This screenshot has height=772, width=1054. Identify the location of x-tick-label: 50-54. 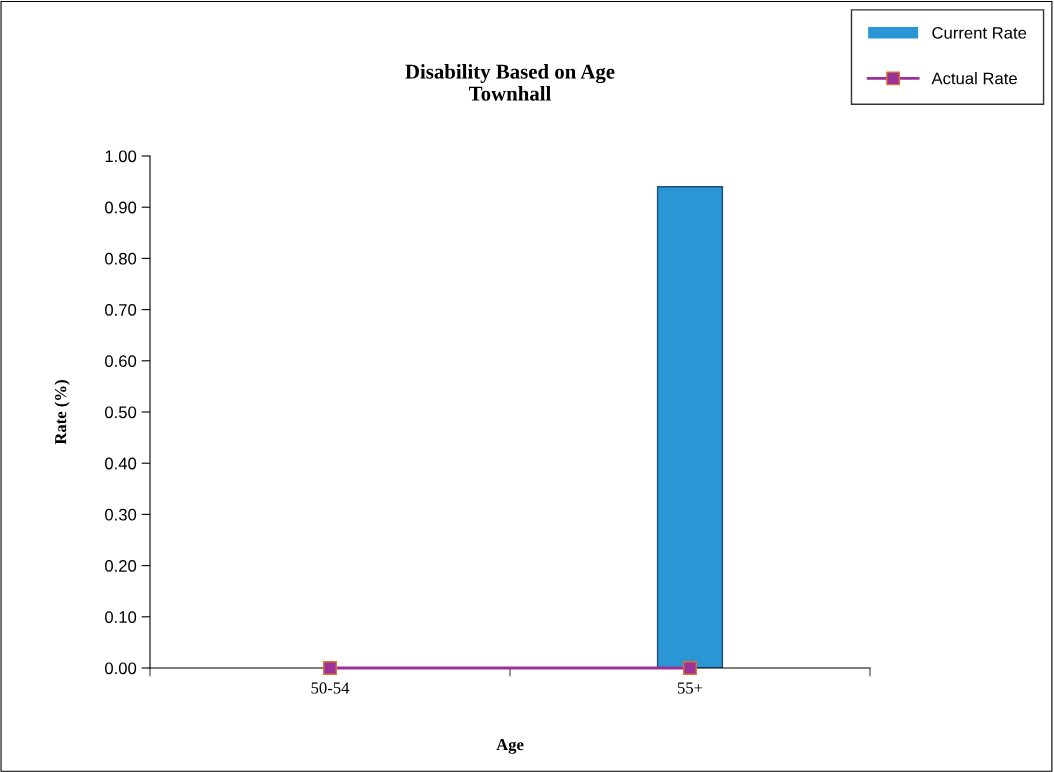
(330, 688).